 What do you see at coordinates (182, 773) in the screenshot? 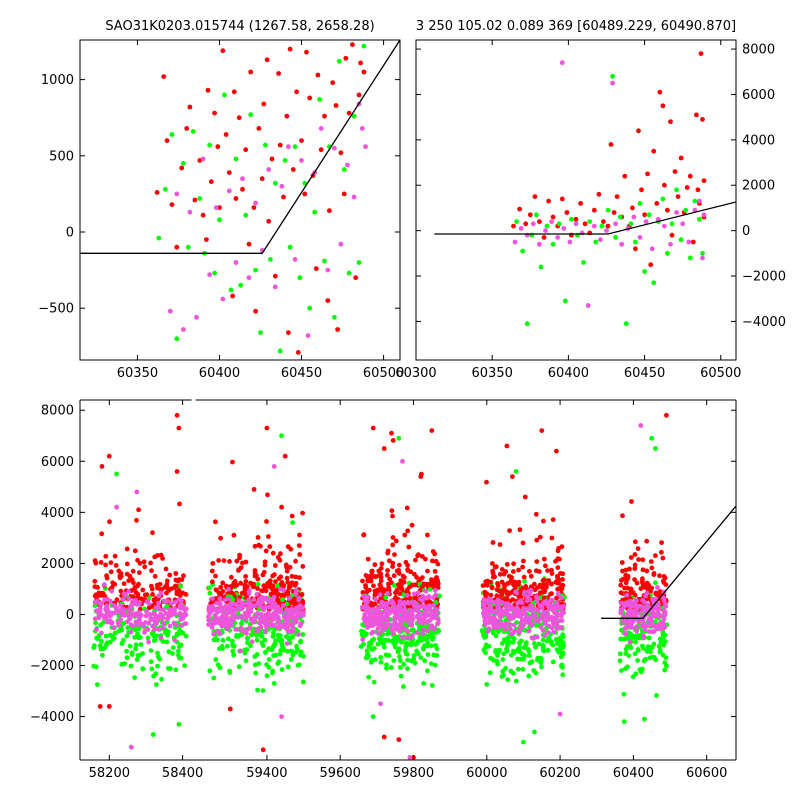
I see `x-tick-label: 58400` at bounding box center [182, 773].